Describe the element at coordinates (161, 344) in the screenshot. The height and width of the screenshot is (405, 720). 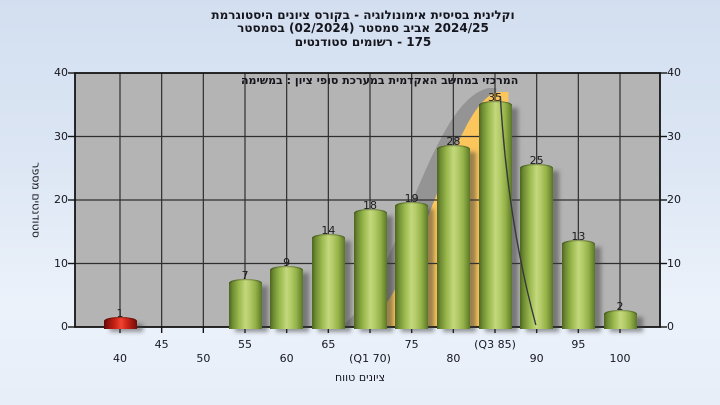
I see `x-tick-label: 45` at that location.